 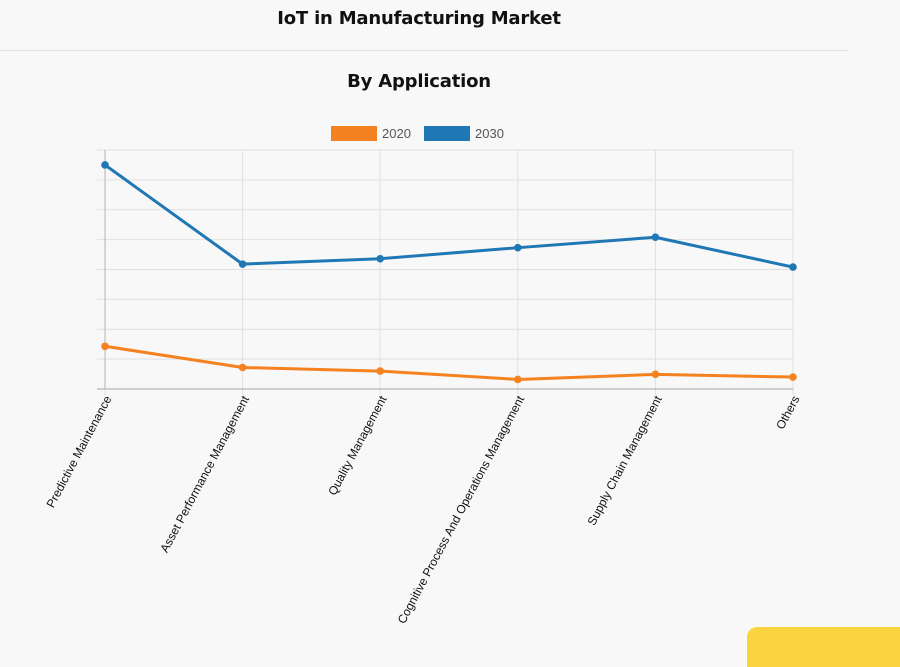 I want to click on corner-badge, so click(x=823, y=647).